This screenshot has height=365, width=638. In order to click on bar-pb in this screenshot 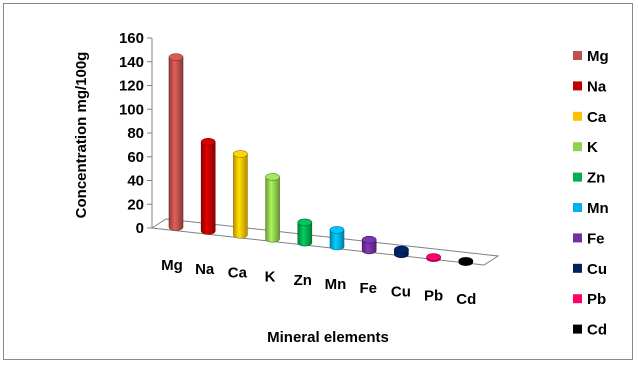, I will do `click(434, 258)`.